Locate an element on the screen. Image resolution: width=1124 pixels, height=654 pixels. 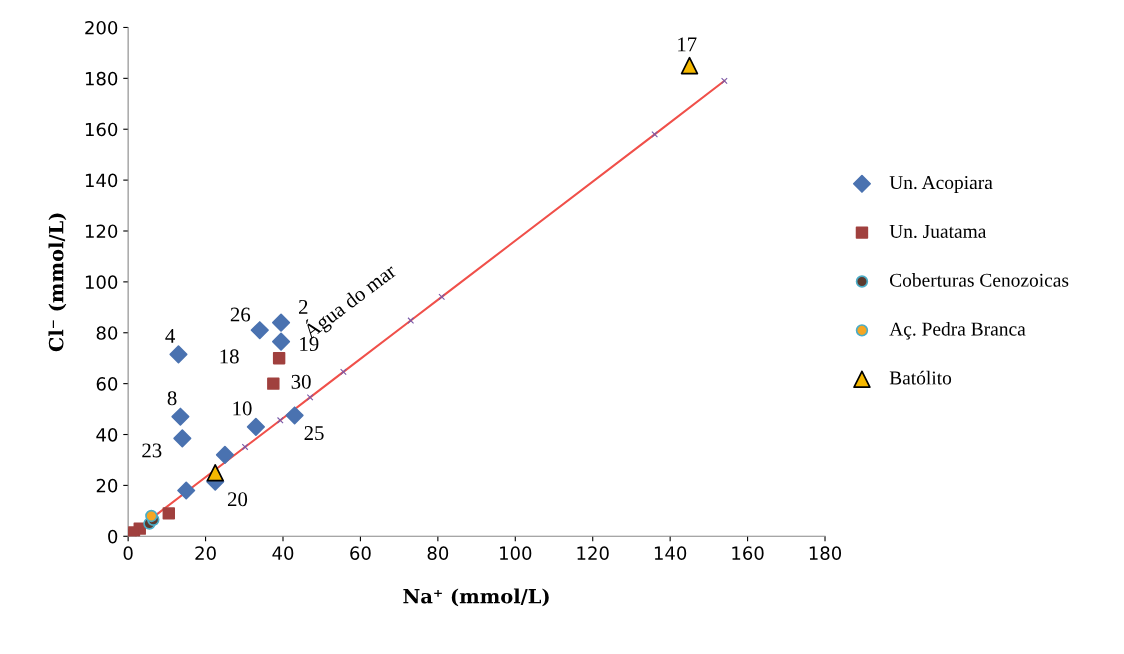
y-tick-label: 80 is located at coordinates (107, 333).